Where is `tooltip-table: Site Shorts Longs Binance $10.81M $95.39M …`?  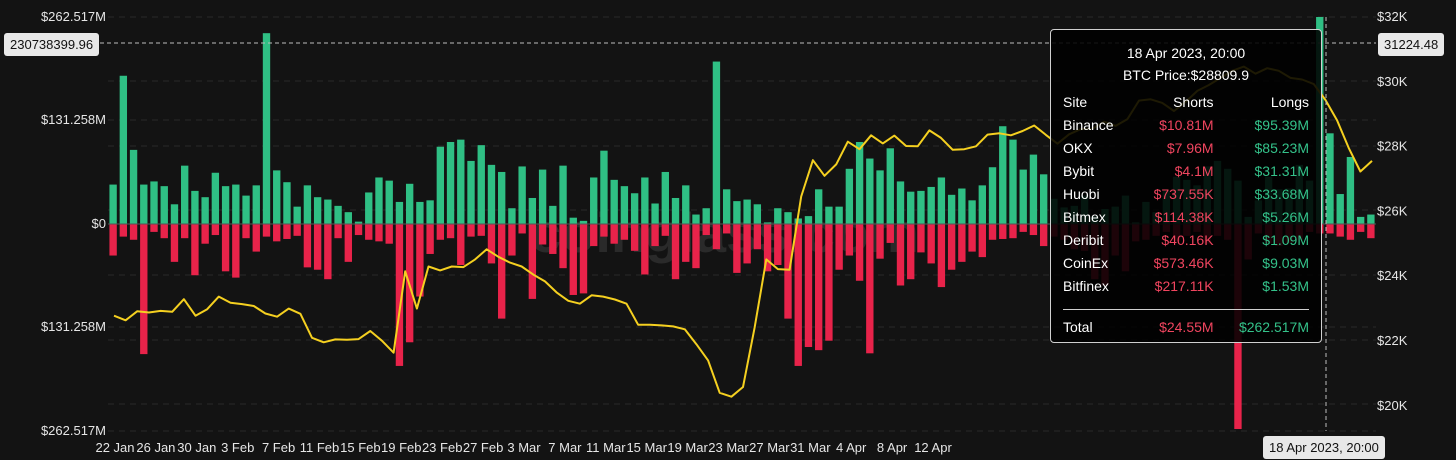
tooltip-table: Site Shorts Longs Binance $10.81M $95.39M … is located at coordinates (1186, 217).